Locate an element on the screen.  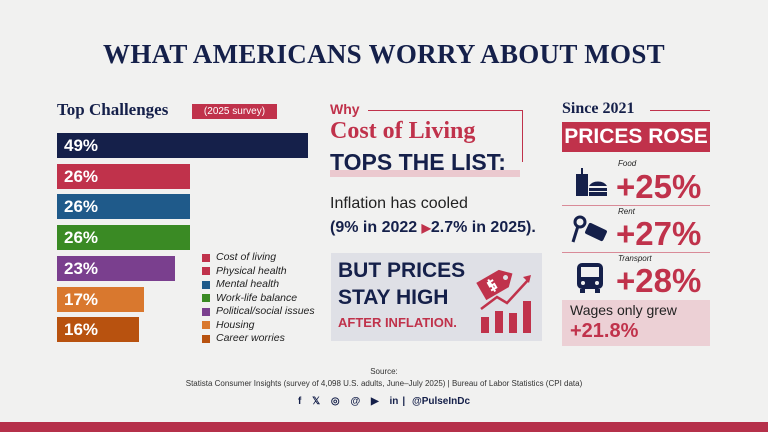
legend-label: Political/social issues is located at coordinates (265, 311).